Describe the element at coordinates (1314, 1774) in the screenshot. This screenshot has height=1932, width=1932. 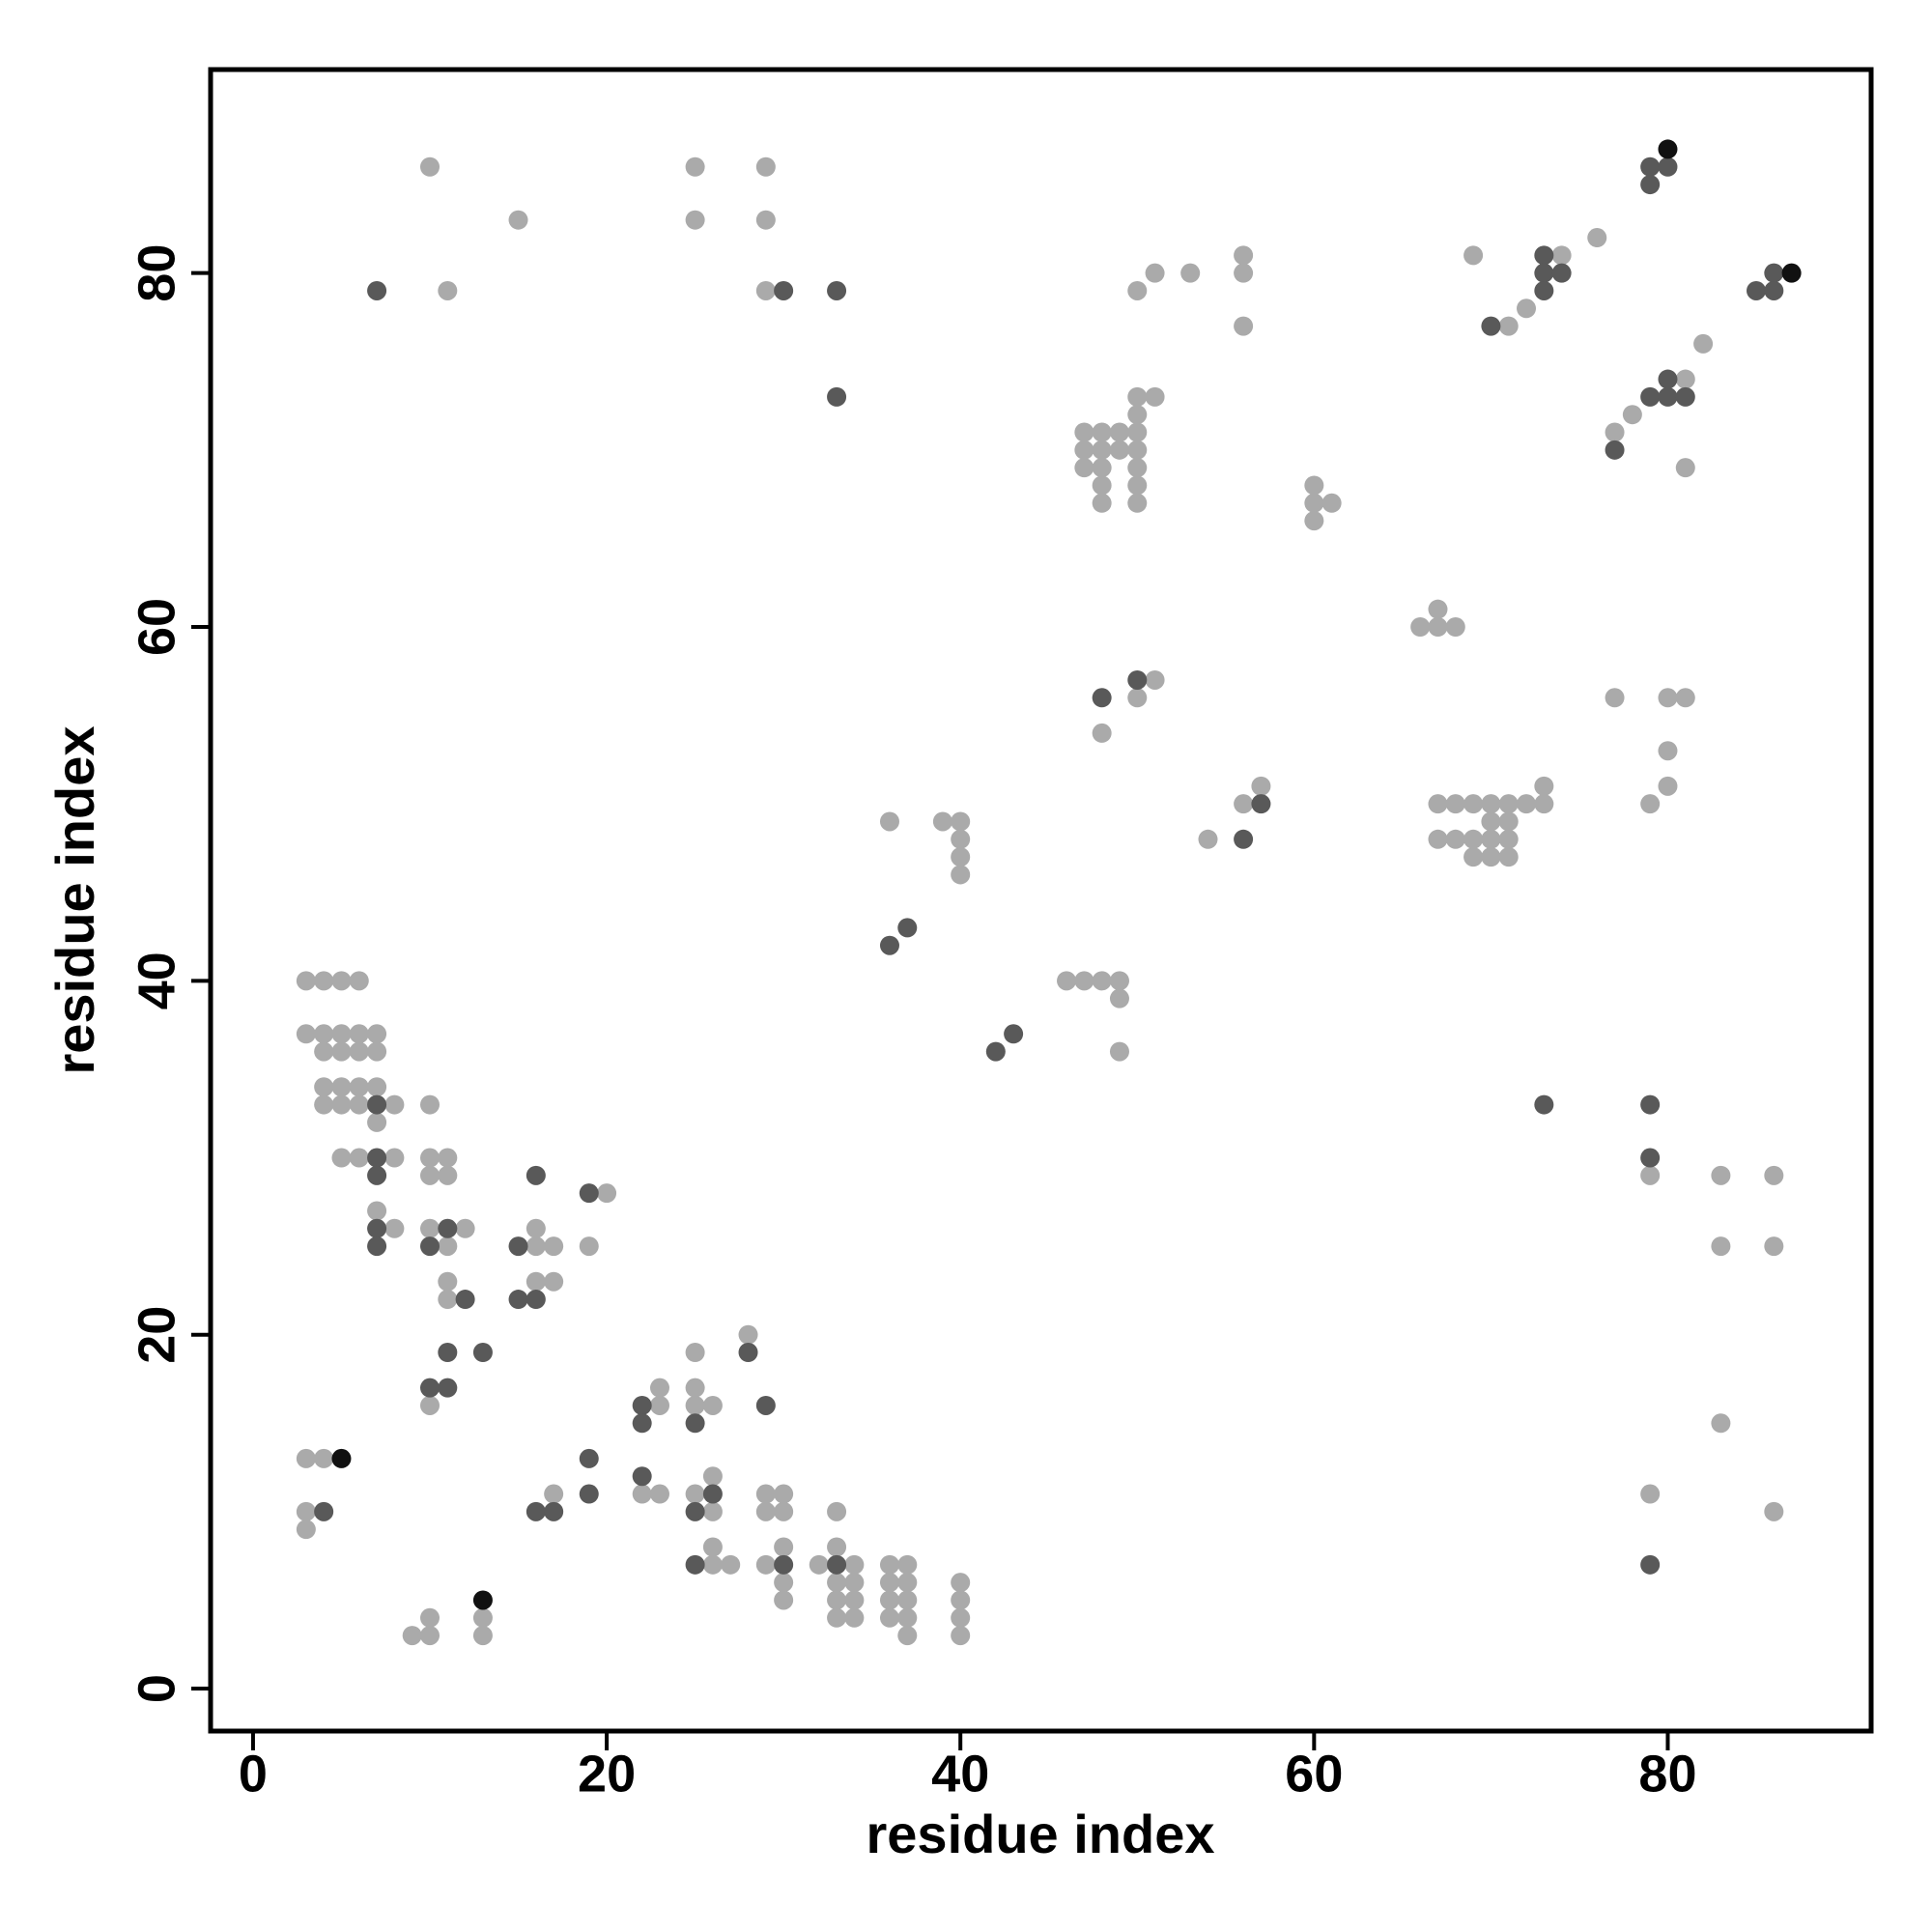
I see `x-tick-label: 60` at that location.